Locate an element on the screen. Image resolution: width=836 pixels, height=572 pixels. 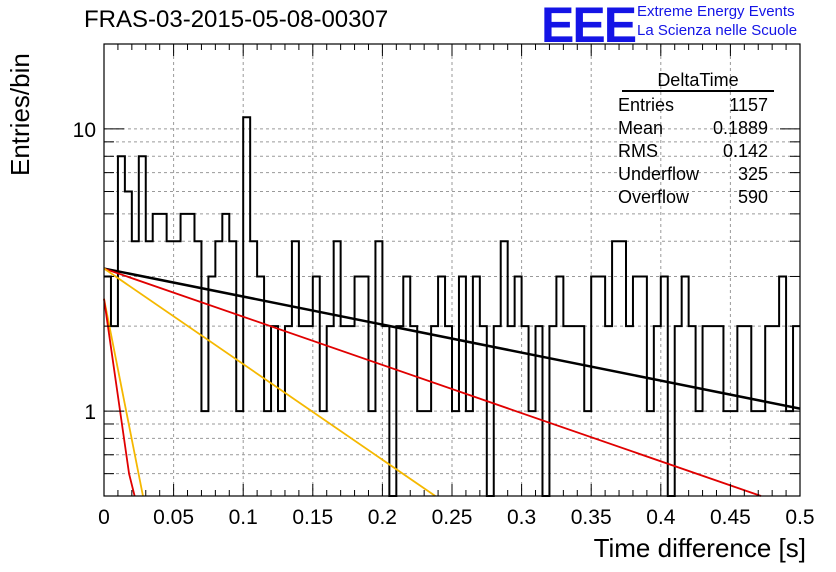
stats-value: 1157 is located at coordinates (748, 105).